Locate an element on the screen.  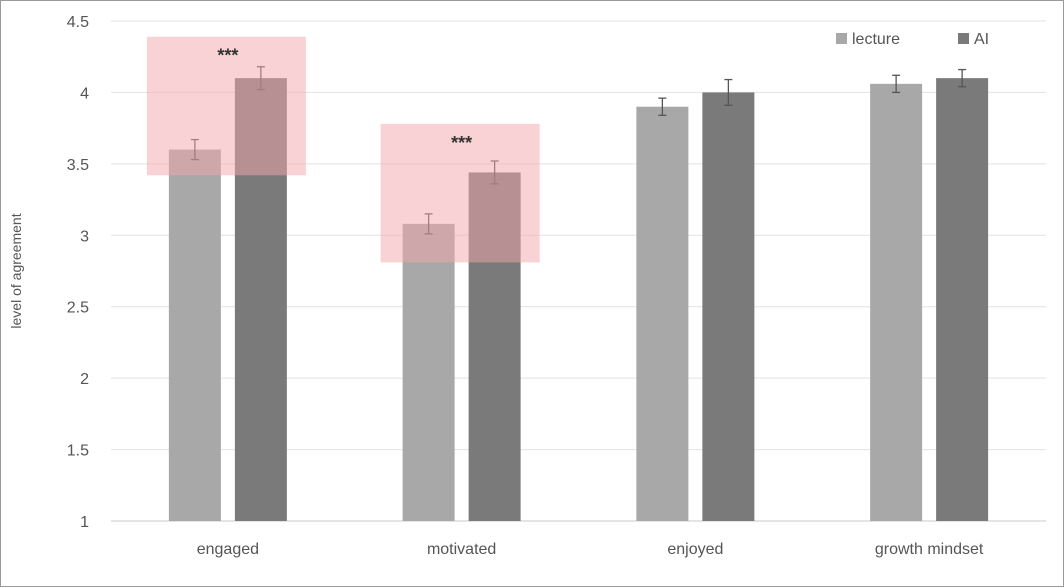
y-tick-label: 2.5 is located at coordinates (78, 308).